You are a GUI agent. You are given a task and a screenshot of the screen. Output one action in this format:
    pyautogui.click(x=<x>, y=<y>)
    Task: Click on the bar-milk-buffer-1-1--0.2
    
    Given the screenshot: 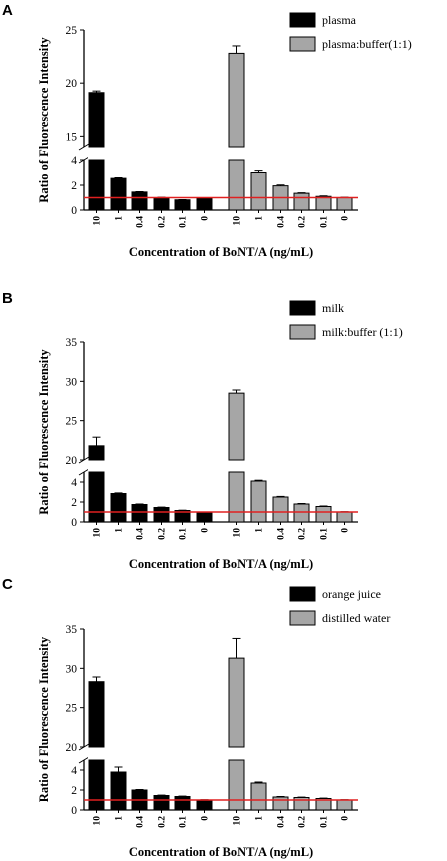 What is the action you would take?
    pyautogui.click(x=301, y=513)
    